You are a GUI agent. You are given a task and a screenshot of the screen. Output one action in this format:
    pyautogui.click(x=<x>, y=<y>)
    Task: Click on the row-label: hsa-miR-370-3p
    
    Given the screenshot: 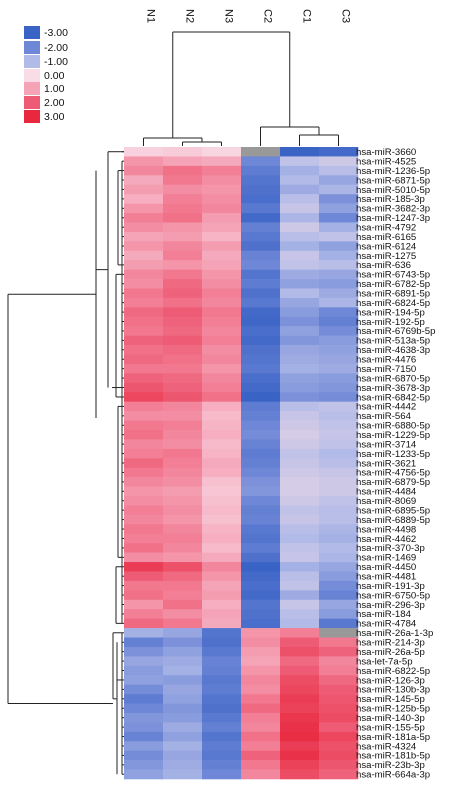 What is the action you would take?
    pyautogui.click(x=390, y=548)
    